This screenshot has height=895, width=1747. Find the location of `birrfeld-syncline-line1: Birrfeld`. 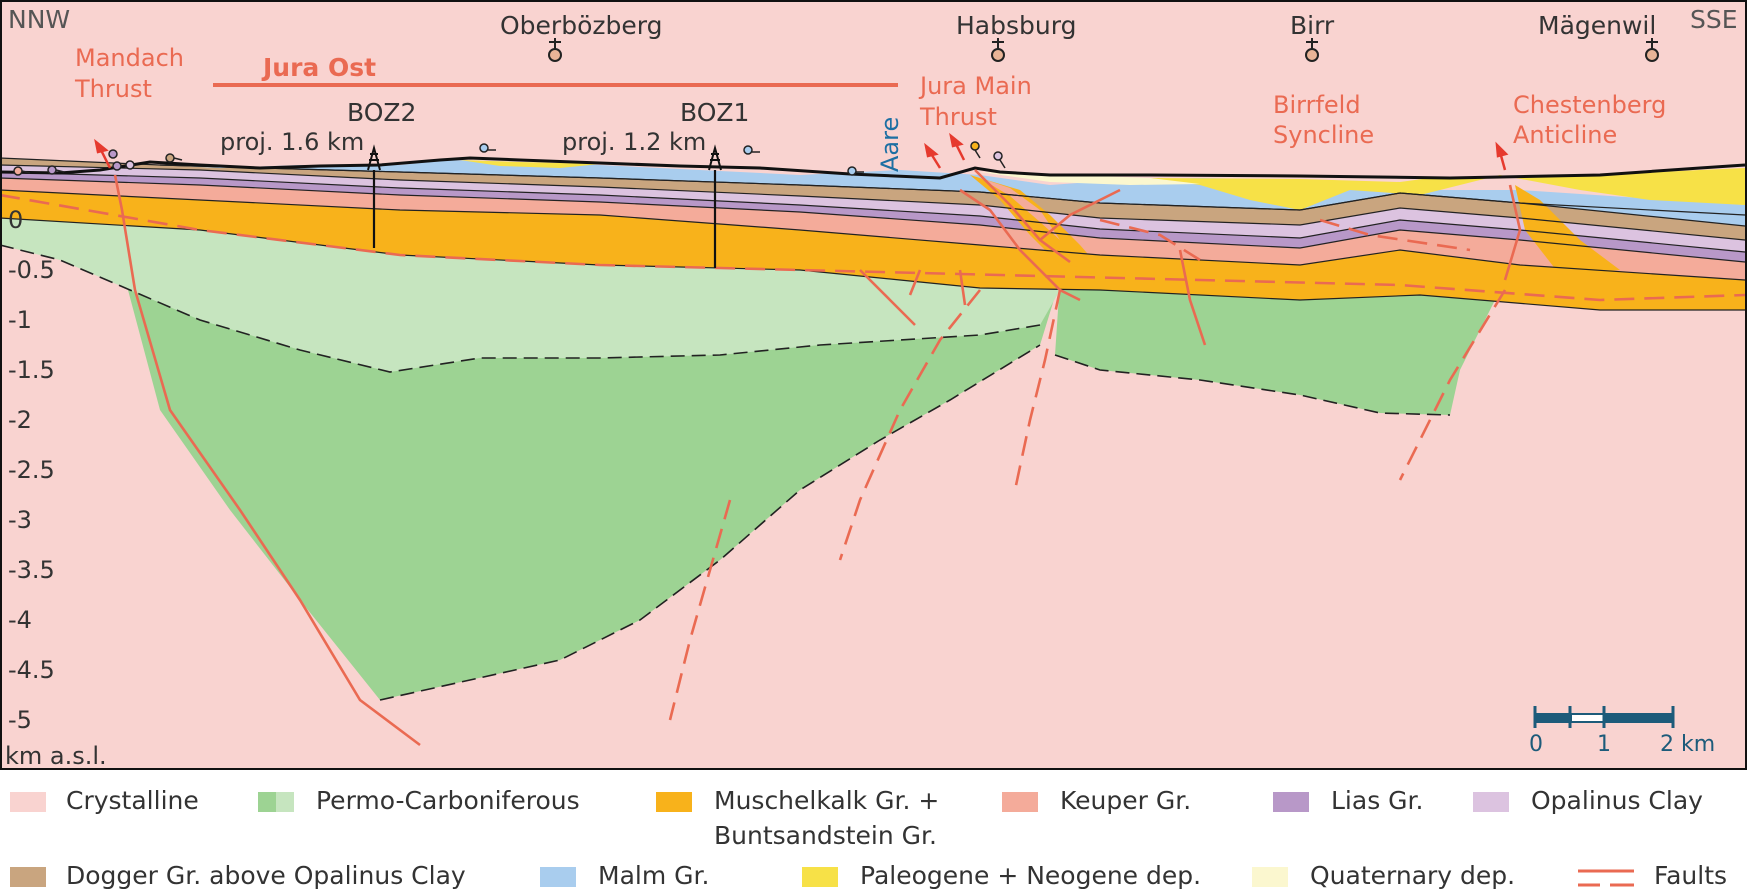

birrfeld-syncline-line1: Birrfeld is located at coordinates (1317, 105).